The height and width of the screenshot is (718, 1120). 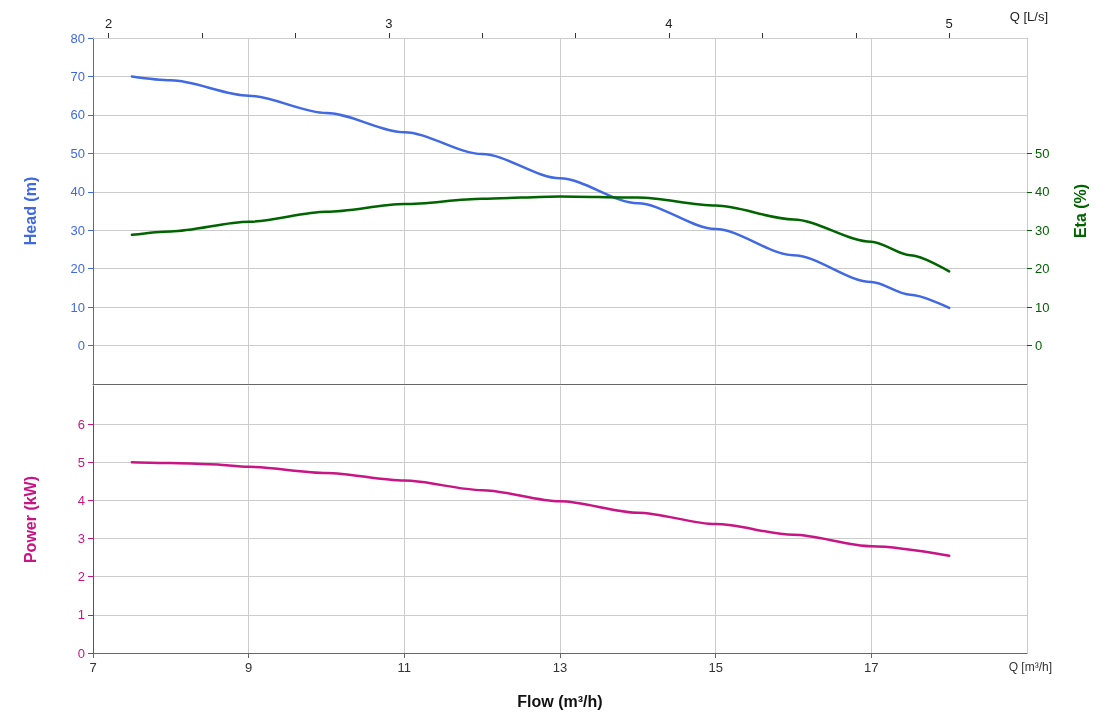 What do you see at coordinates (949, 23) in the screenshot?
I see `x2-tick-label: 5` at bounding box center [949, 23].